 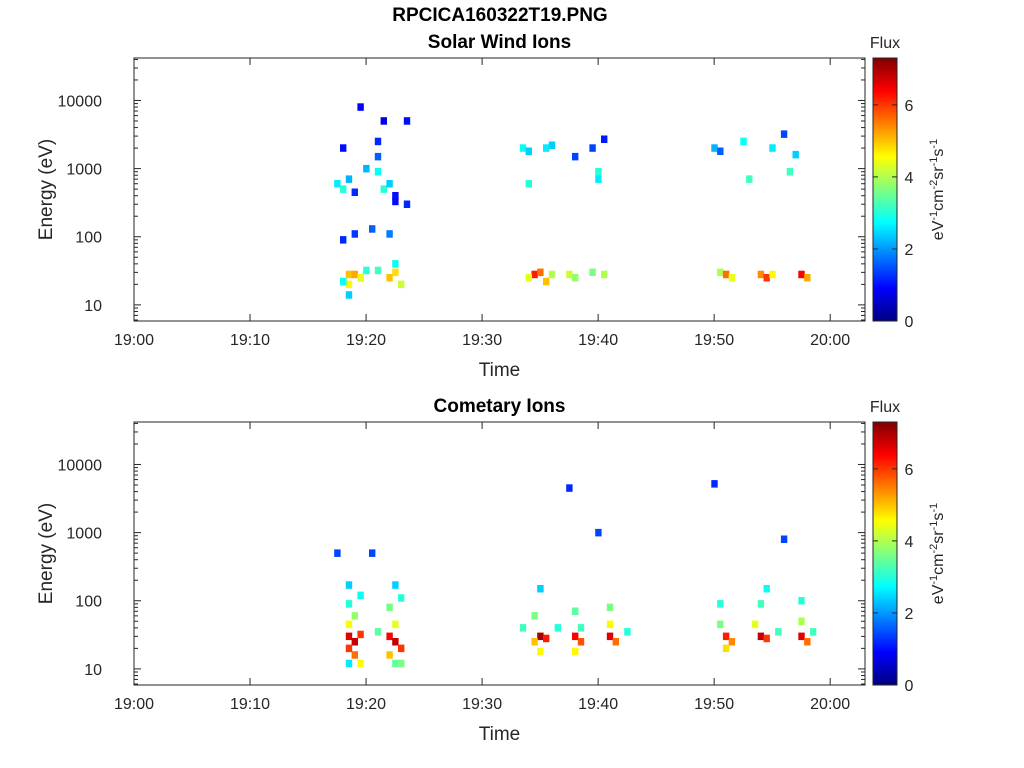 I want to click on colorbar-tick-label: 0, so click(x=909, y=686).